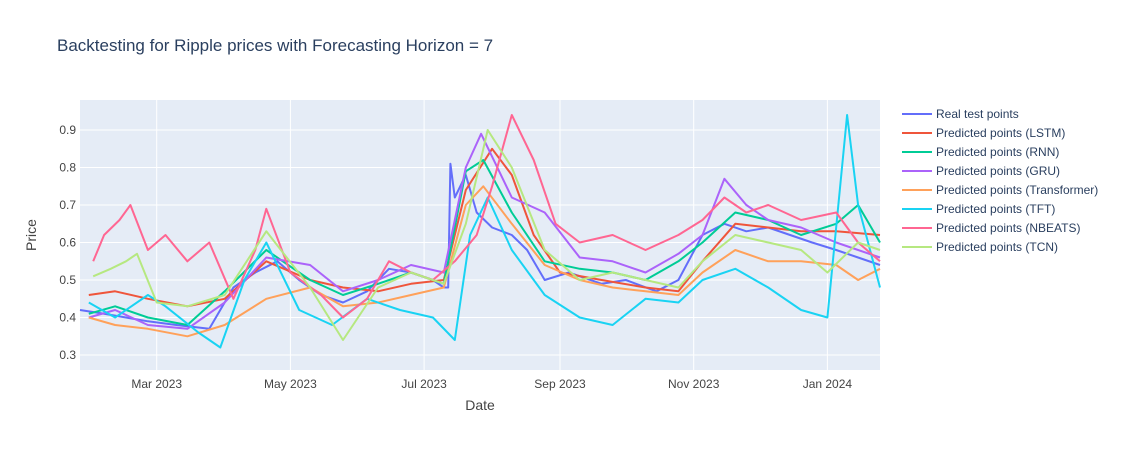 This screenshot has width=1138, height=450. I want to click on x-axis-label: Date, so click(480, 405).